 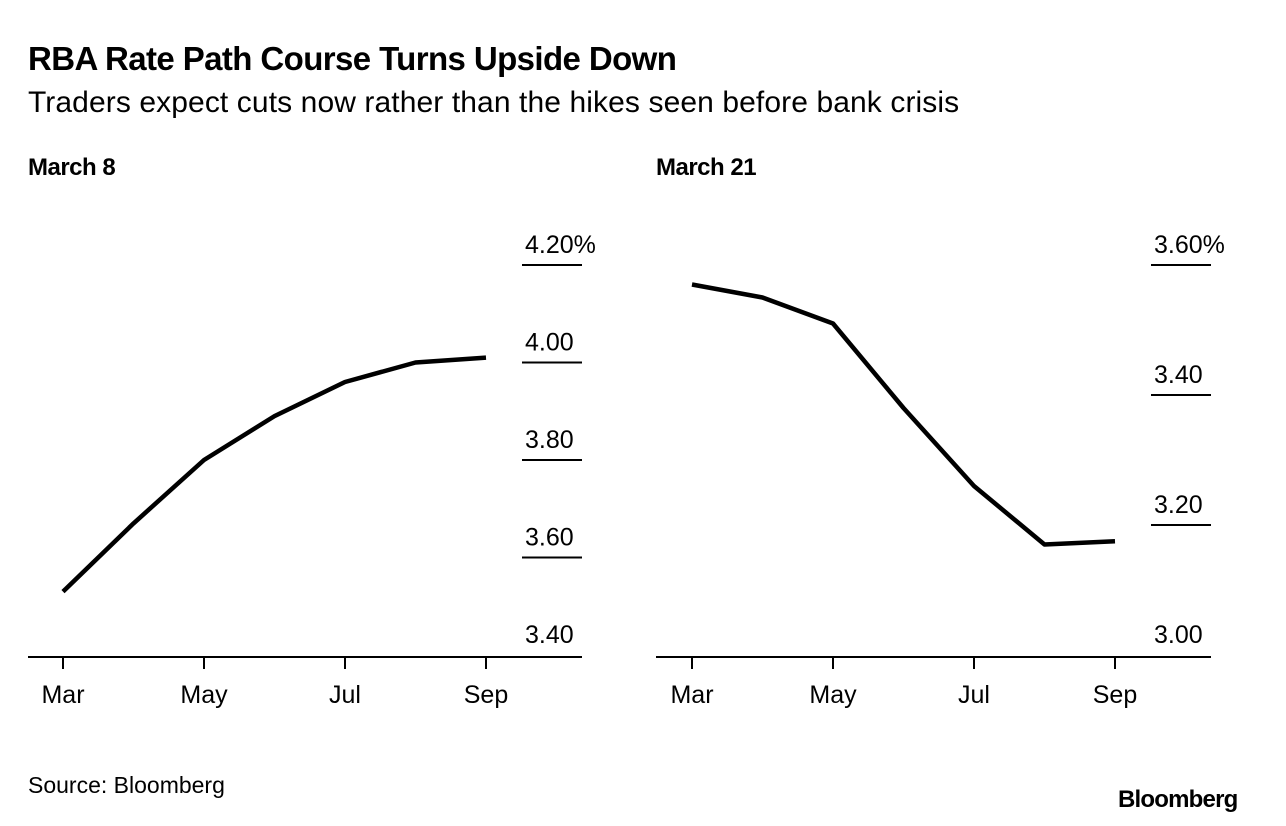 What do you see at coordinates (1178, 635) in the screenshot?
I see `y-tick-label: 3.00` at bounding box center [1178, 635].